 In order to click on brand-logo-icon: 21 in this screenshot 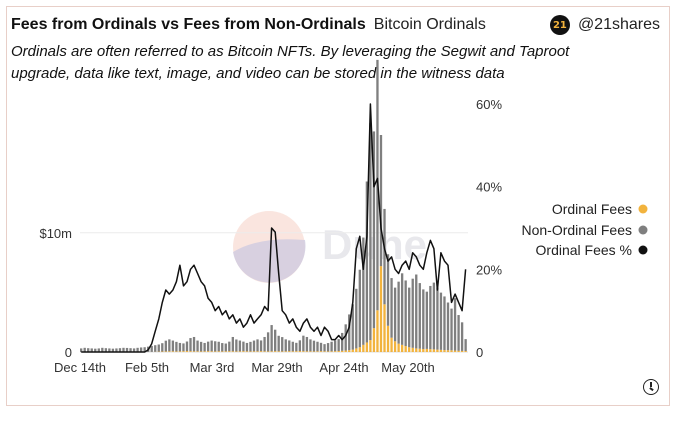, I will do `click(559, 25)`.